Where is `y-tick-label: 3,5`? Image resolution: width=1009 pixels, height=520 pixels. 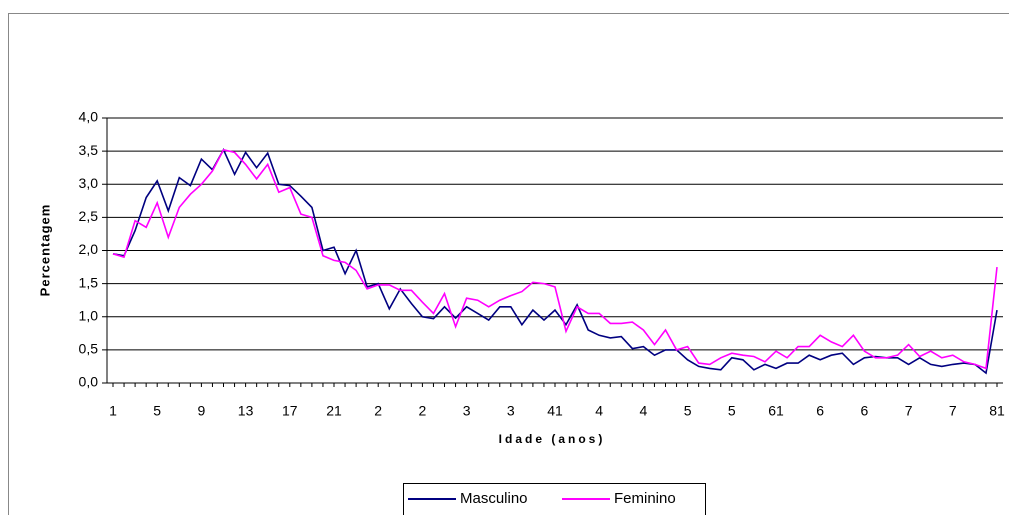 y-tick-label: 3,5 is located at coordinates (89, 150).